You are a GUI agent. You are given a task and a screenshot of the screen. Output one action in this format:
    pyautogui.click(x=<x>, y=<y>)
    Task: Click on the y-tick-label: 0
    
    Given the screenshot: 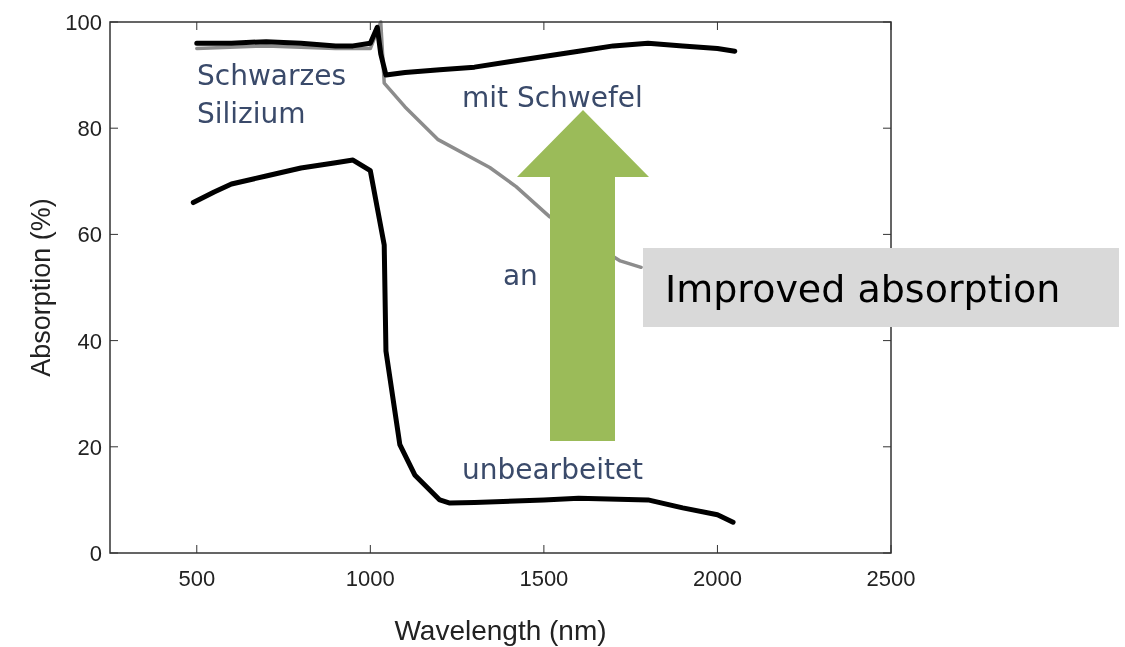 What is the action you would take?
    pyautogui.click(x=95, y=553)
    